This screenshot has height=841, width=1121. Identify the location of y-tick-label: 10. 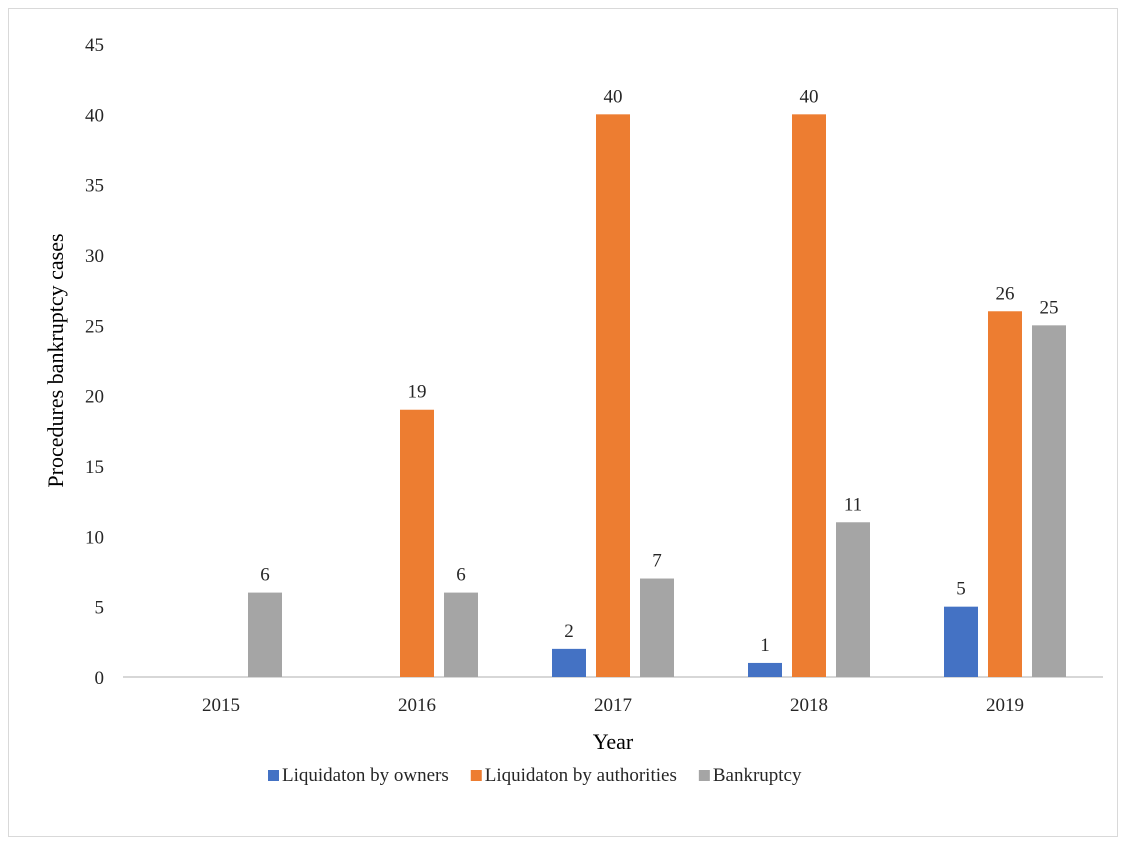
(94, 537).